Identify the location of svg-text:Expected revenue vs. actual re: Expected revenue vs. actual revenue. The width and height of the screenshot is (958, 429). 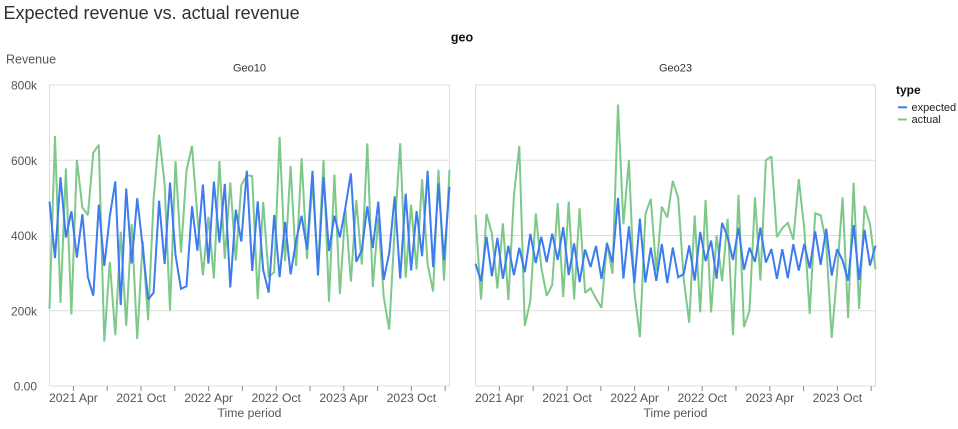
(152, 13).